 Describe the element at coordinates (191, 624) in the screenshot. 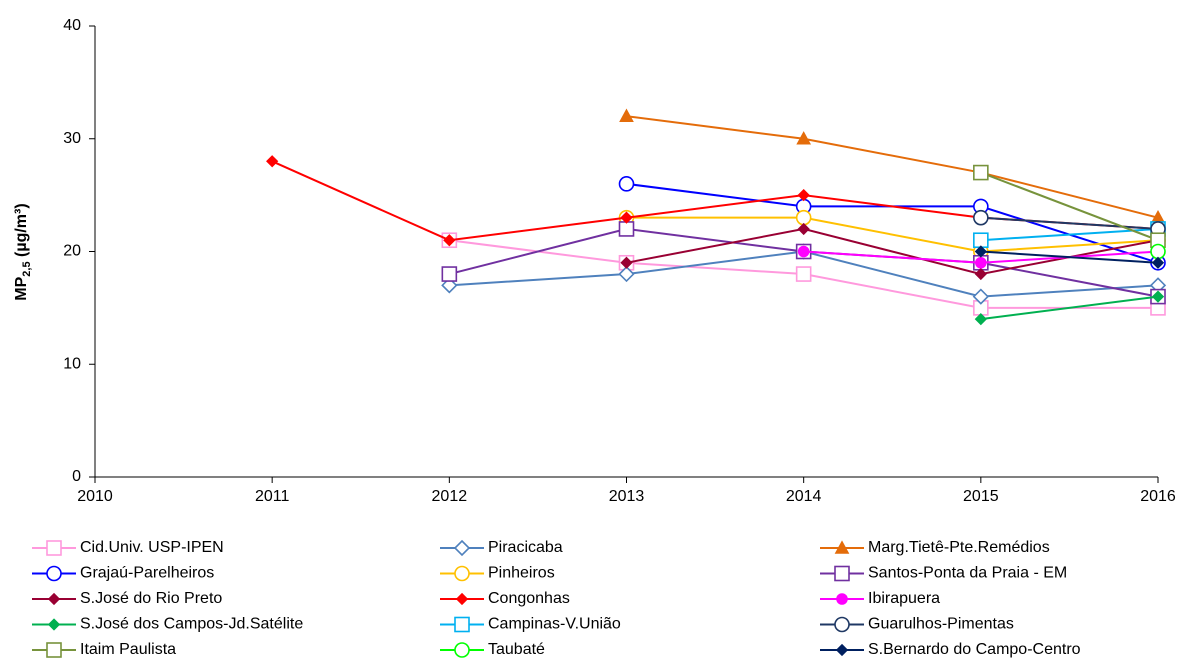

I see `legend-label: S.José dos Campos-Jd.Satélite` at that location.